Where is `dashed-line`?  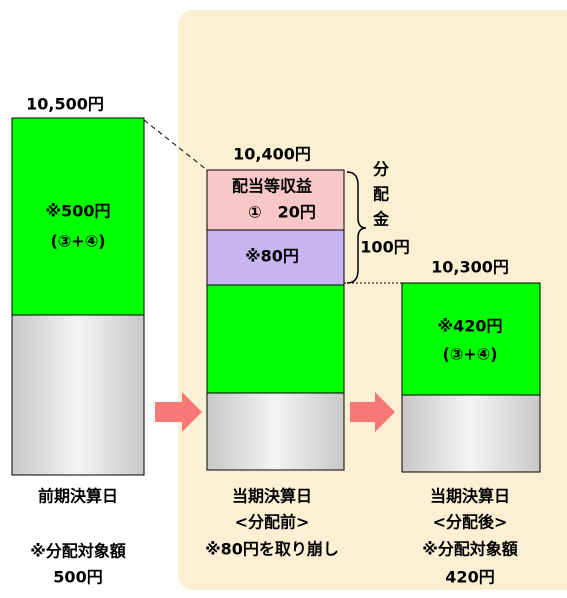
dashed-line is located at coordinates (175, 145).